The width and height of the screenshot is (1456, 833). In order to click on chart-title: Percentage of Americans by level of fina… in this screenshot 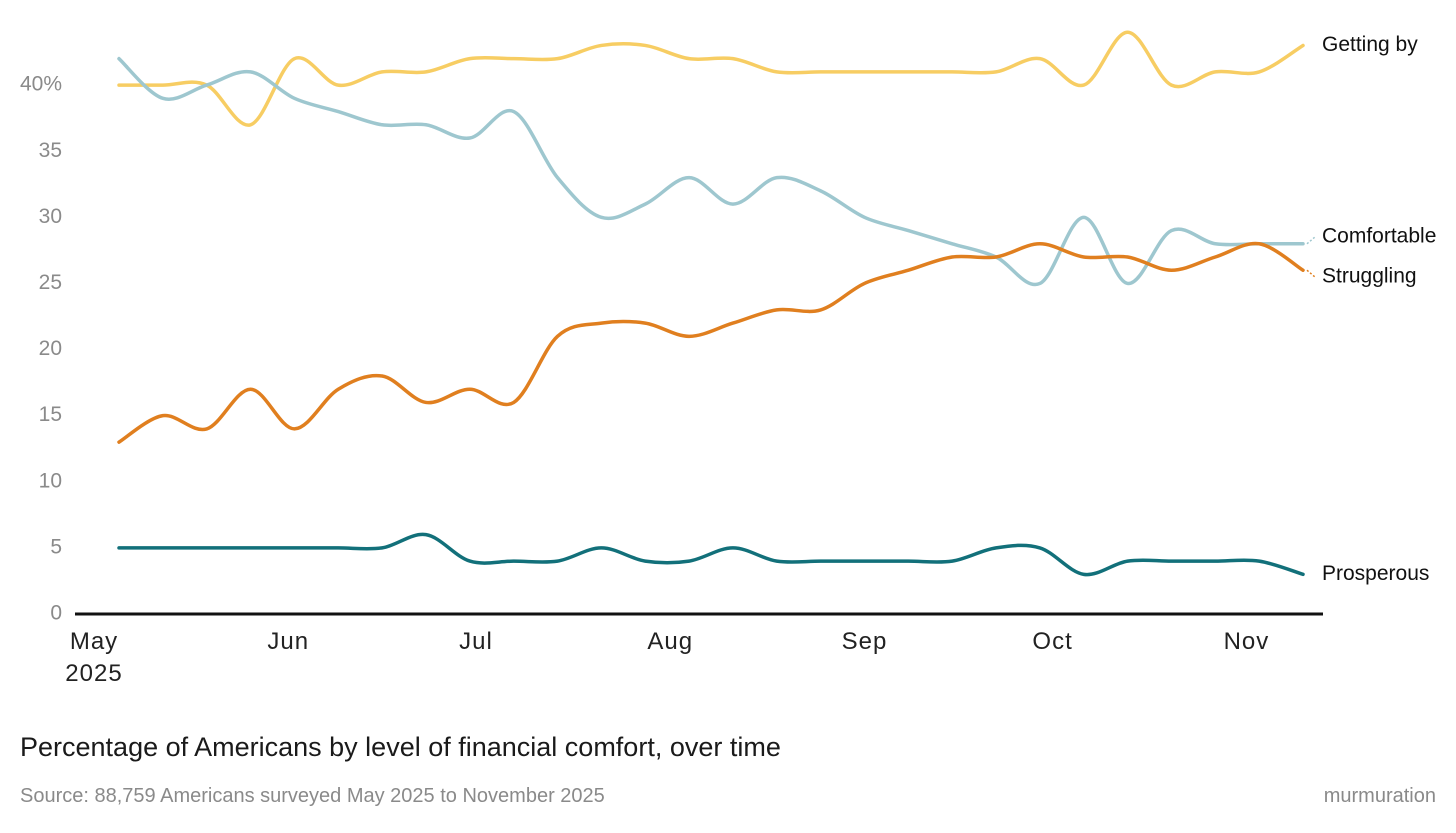, I will do `click(400, 747)`.